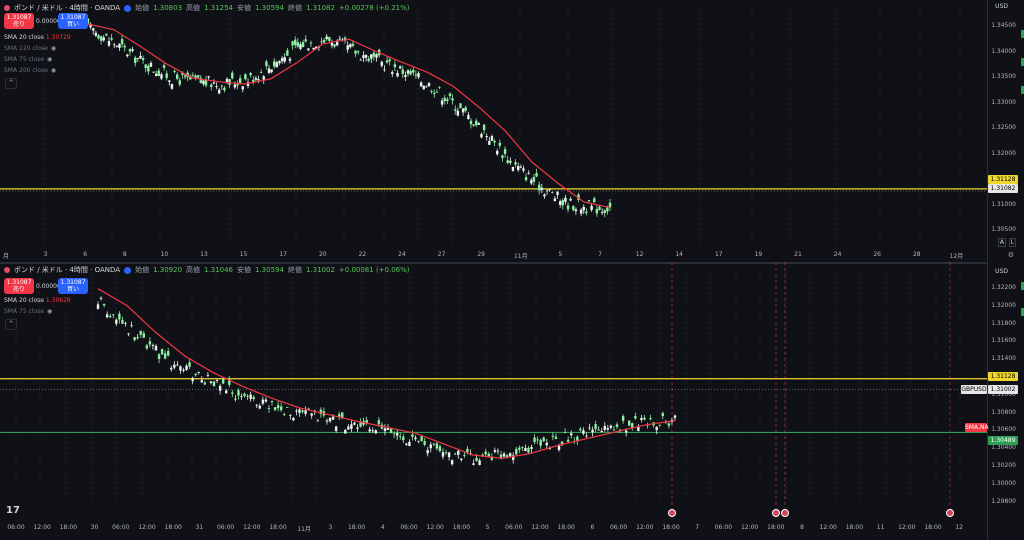 The width and height of the screenshot is (1024, 540). I want to click on top-buy-label: 買い, so click(72, 24).